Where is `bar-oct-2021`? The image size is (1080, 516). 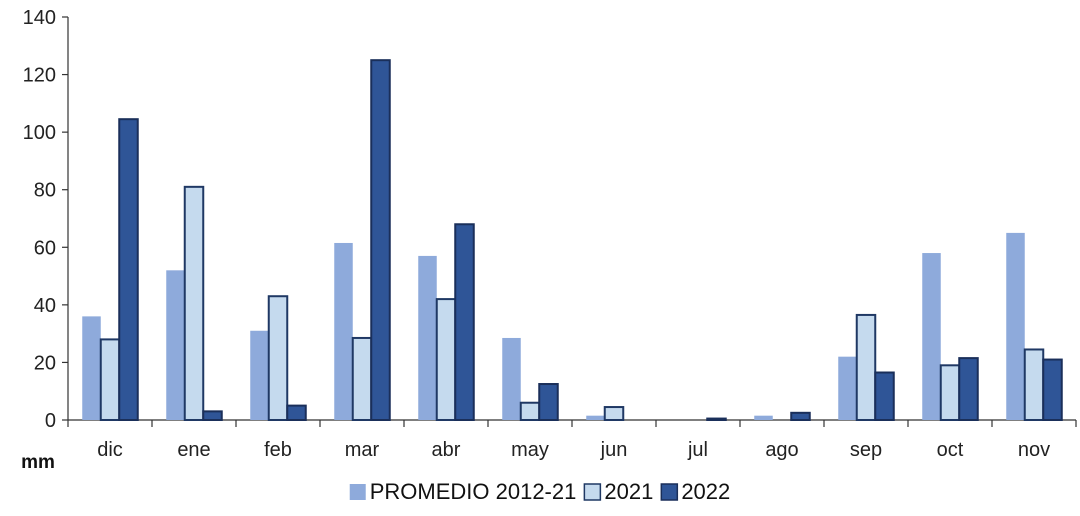 bar-oct-2021 is located at coordinates (950, 392).